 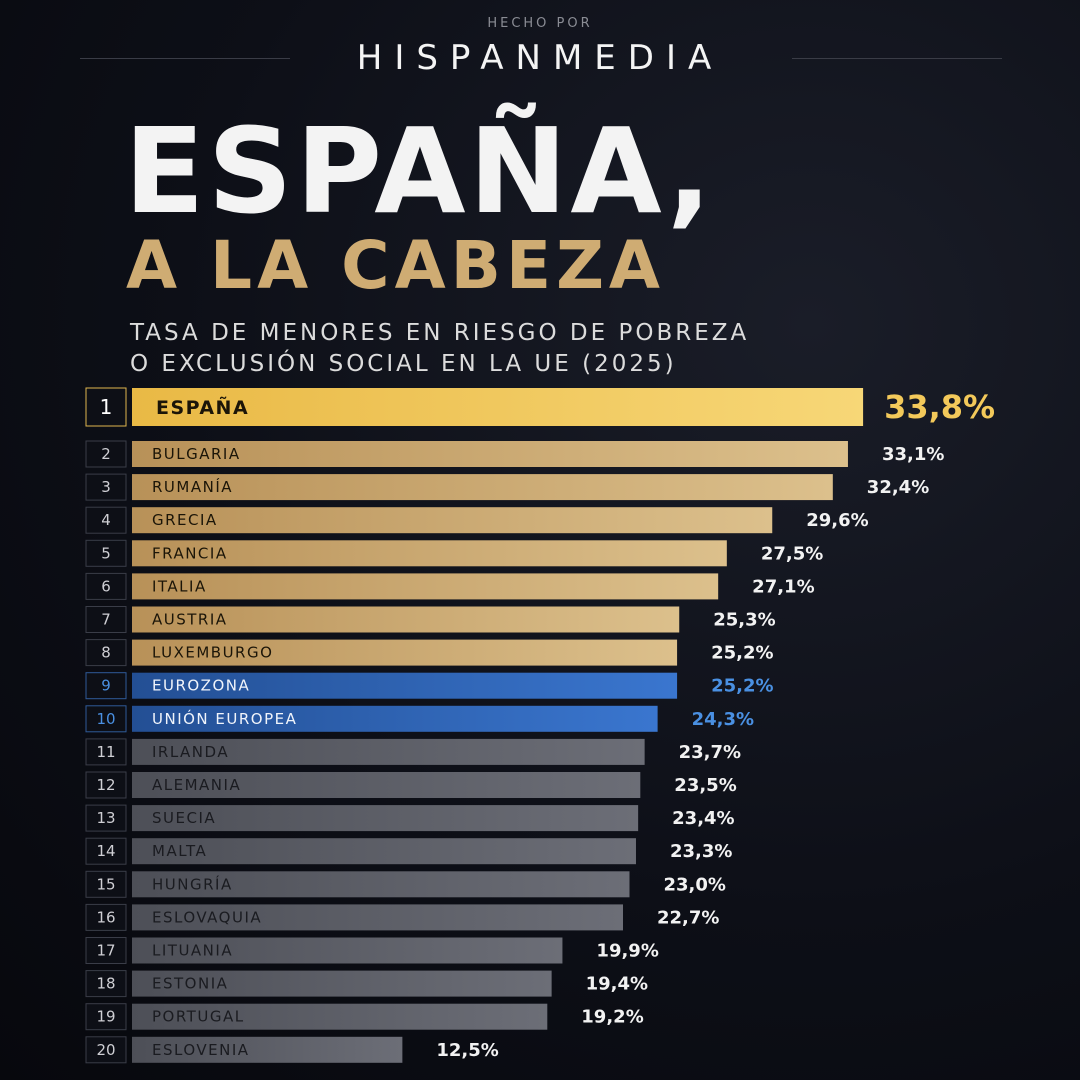 I want to click on rank-label: 3, so click(x=106, y=487).